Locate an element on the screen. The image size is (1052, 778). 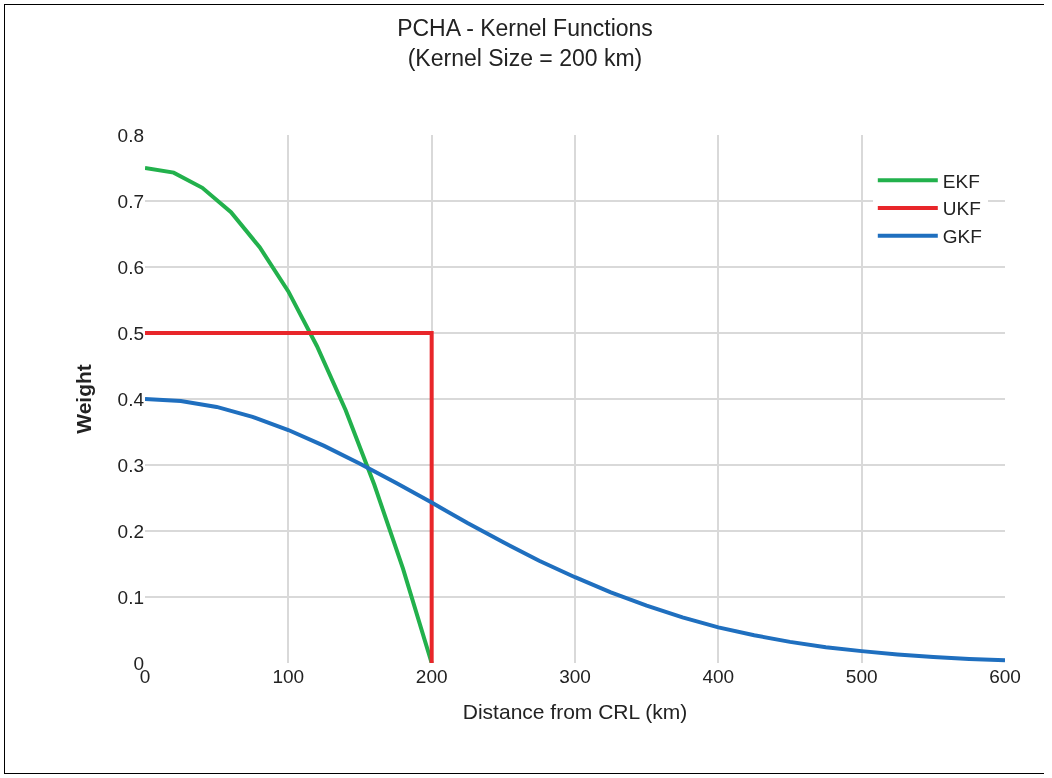
y-tick-label: 0.1 is located at coordinates (130, 597).